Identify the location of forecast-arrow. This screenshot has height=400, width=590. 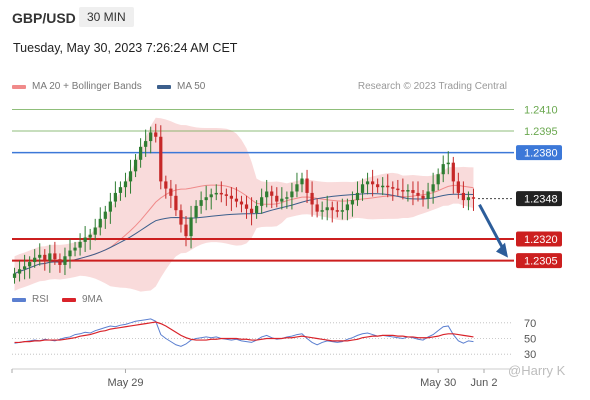
(492, 227).